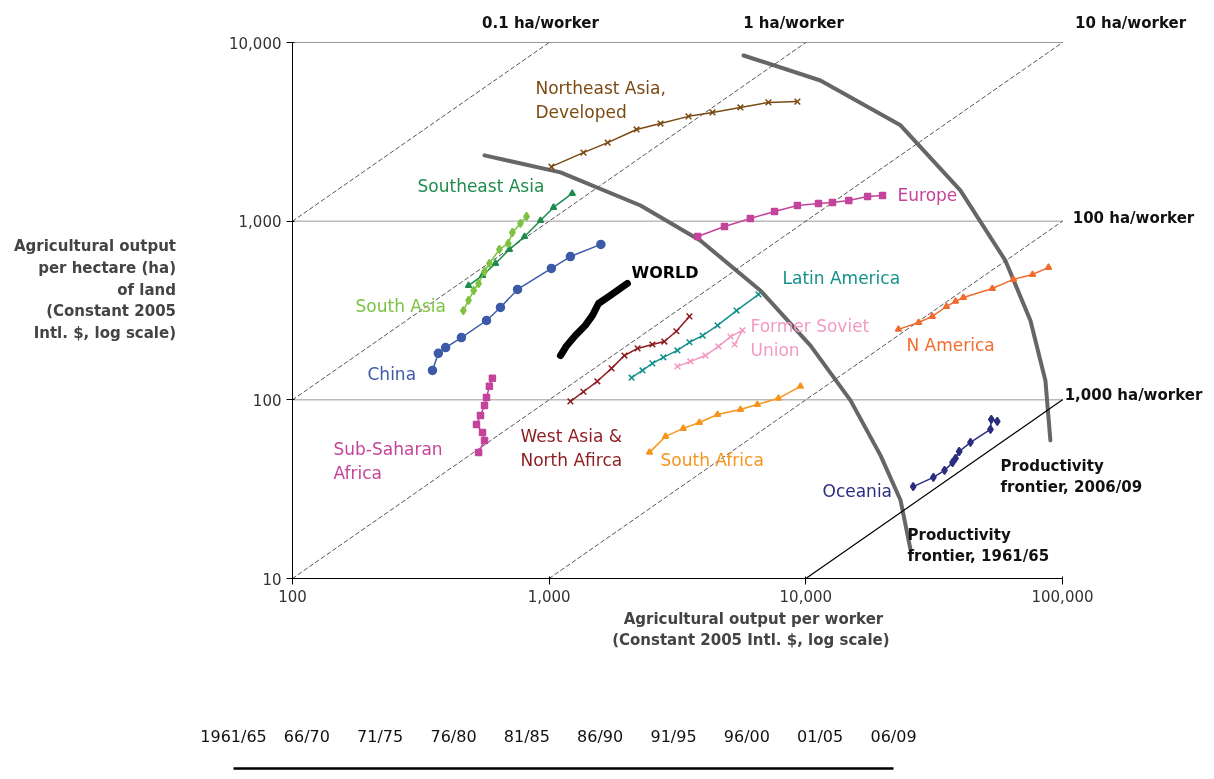 The width and height of the screenshot is (1214, 779). I want to click on series-label: Europe, so click(927, 194).